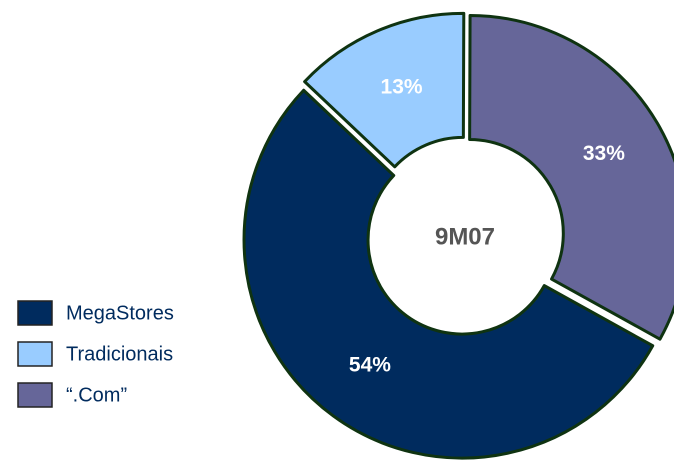 This screenshot has height=464, width=674. What do you see at coordinates (465, 236) in the screenshot?
I see `center-label: 9M07` at bounding box center [465, 236].